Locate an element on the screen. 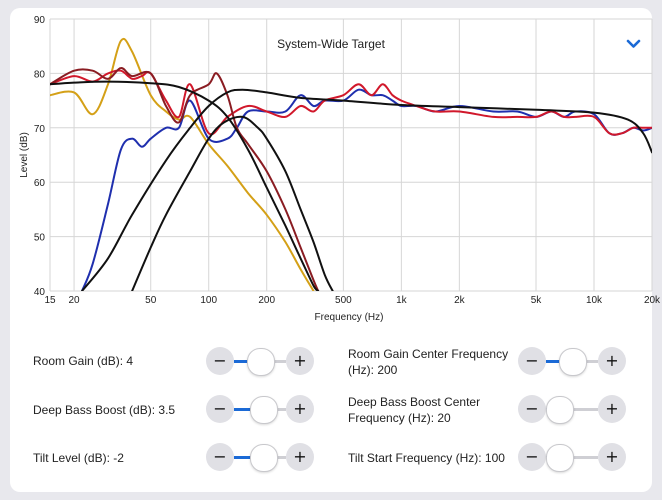 Image resolution: width=662 pixels, height=500 pixels. deep-bass-boost-slider: − + is located at coordinates (260, 409).